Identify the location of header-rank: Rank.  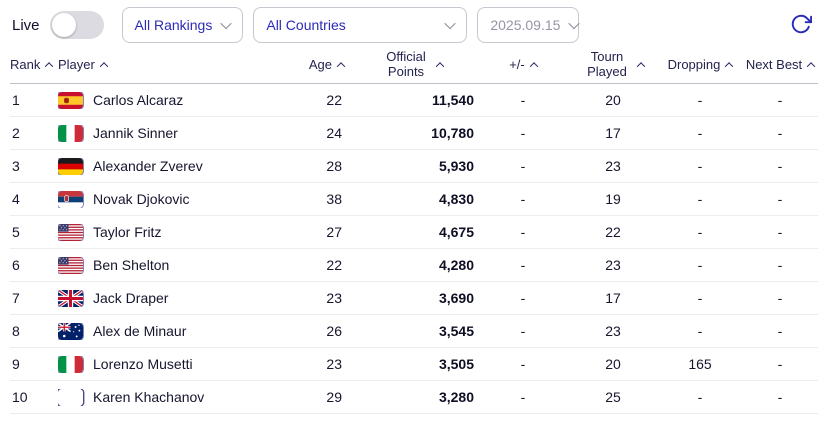
(34, 64).